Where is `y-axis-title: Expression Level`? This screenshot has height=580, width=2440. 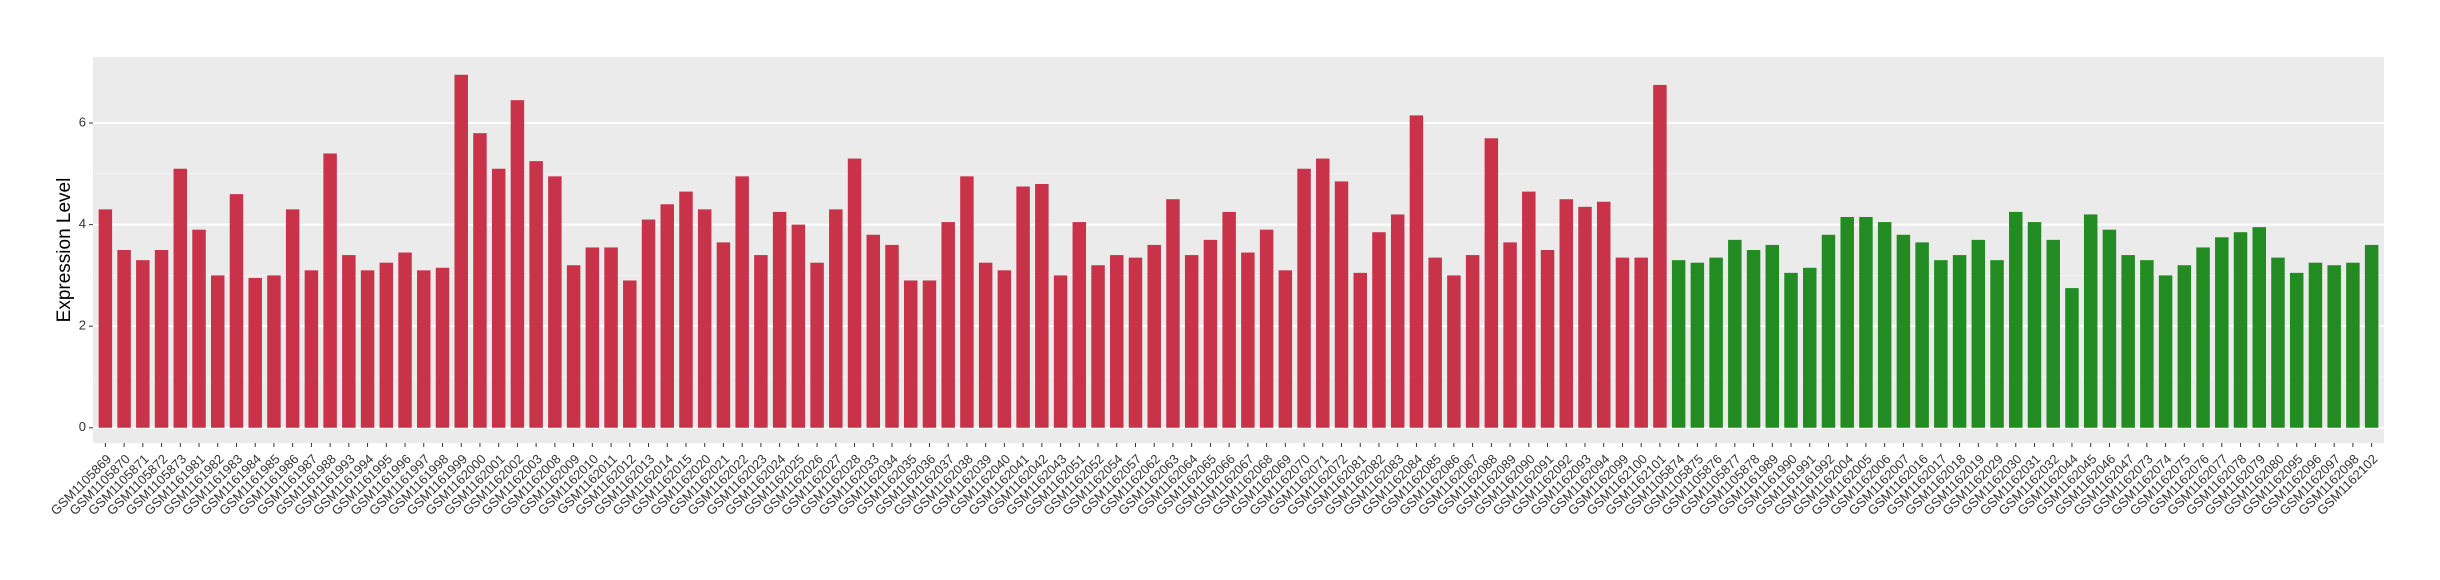
y-axis-title: Expression Level is located at coordinates (64, 250).